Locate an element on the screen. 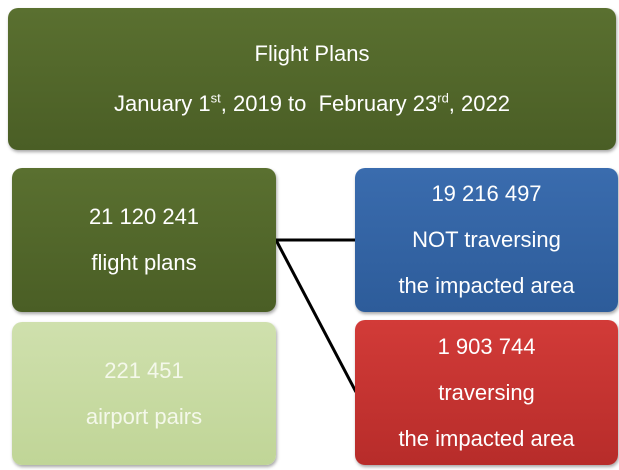  node-line: flight plans is located at coordinates (144, 262).